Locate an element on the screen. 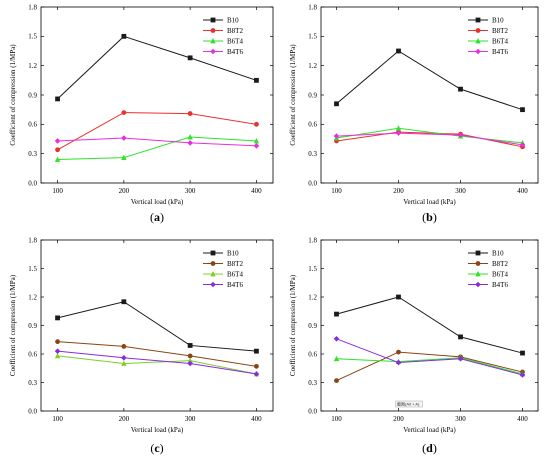  panel-label-part: c is located at coordinates (157, 448).